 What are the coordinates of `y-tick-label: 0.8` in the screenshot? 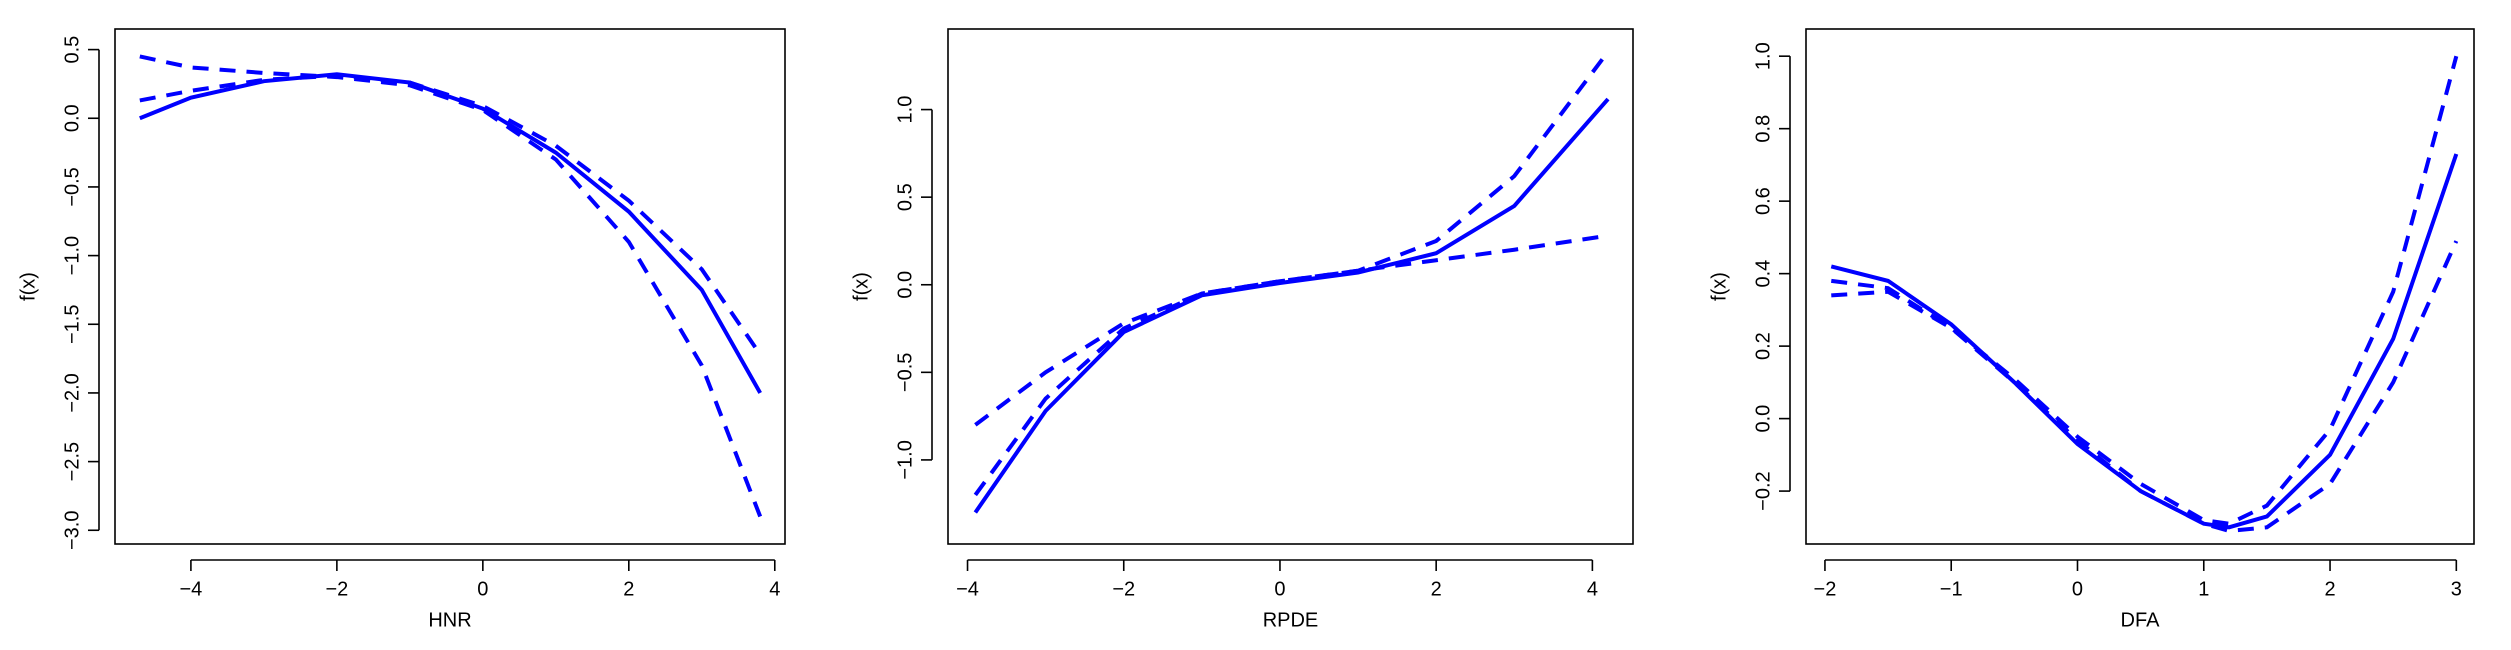 It's located at (1763, 129).